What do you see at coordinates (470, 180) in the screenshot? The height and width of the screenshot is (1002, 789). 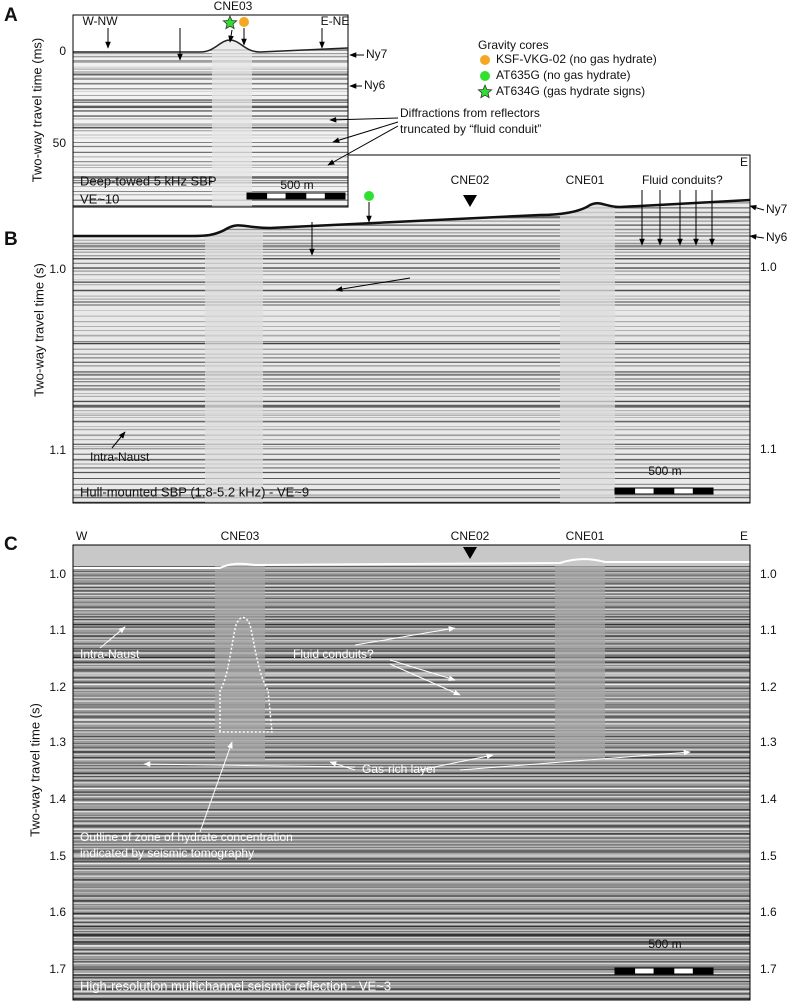 I see `site-label: CNE02` at bounding box center [470, 180].